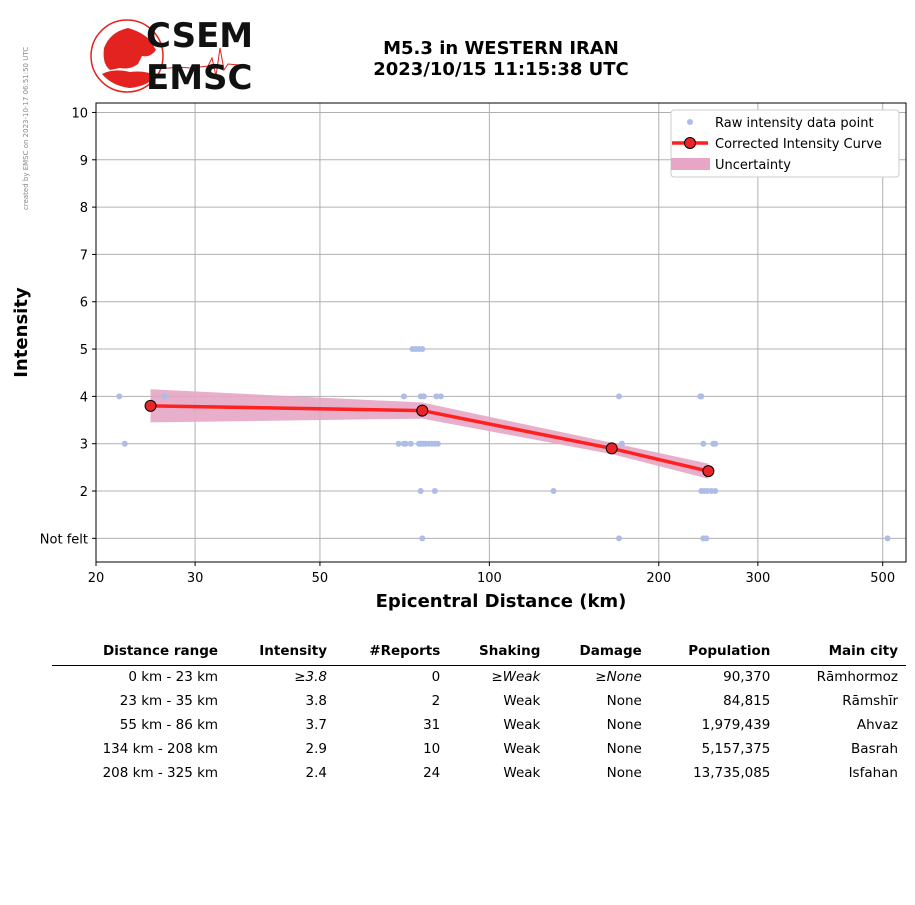  What do you see at coordinates (316, 701) in the screenshot?
I see `cell-intensity: 3.8` at bounding box center [316, 701].